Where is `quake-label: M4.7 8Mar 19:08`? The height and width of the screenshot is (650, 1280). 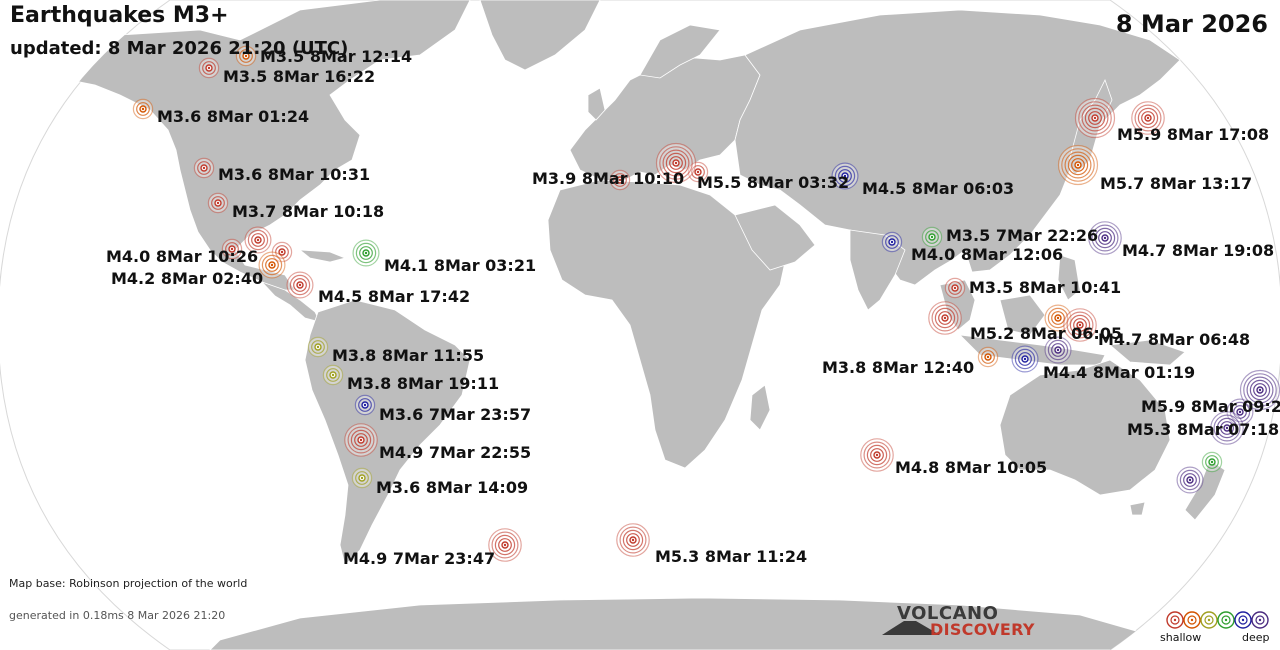
quake-label: M4.7 8Mar 19:08 is located at coordinates (1198, 250).